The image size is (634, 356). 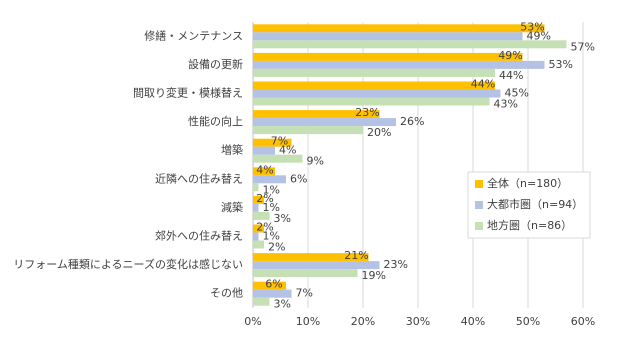 What do you see at coordinates (517, 93) in the screenshot?
I see `data-label: 45%` at bounding box center [517, 93].